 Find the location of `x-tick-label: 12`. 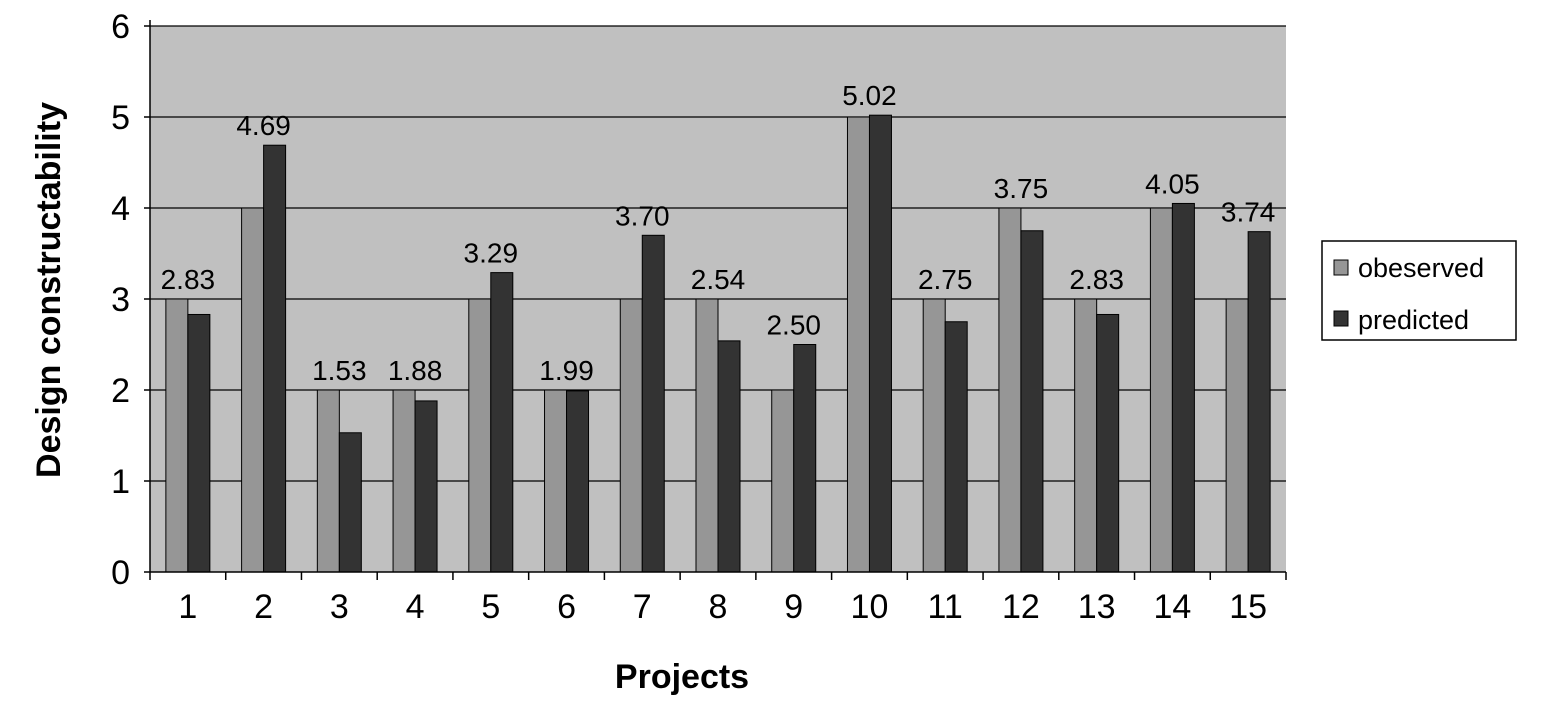

x-tick-label: 12 is located at coordinates (1021, 607).